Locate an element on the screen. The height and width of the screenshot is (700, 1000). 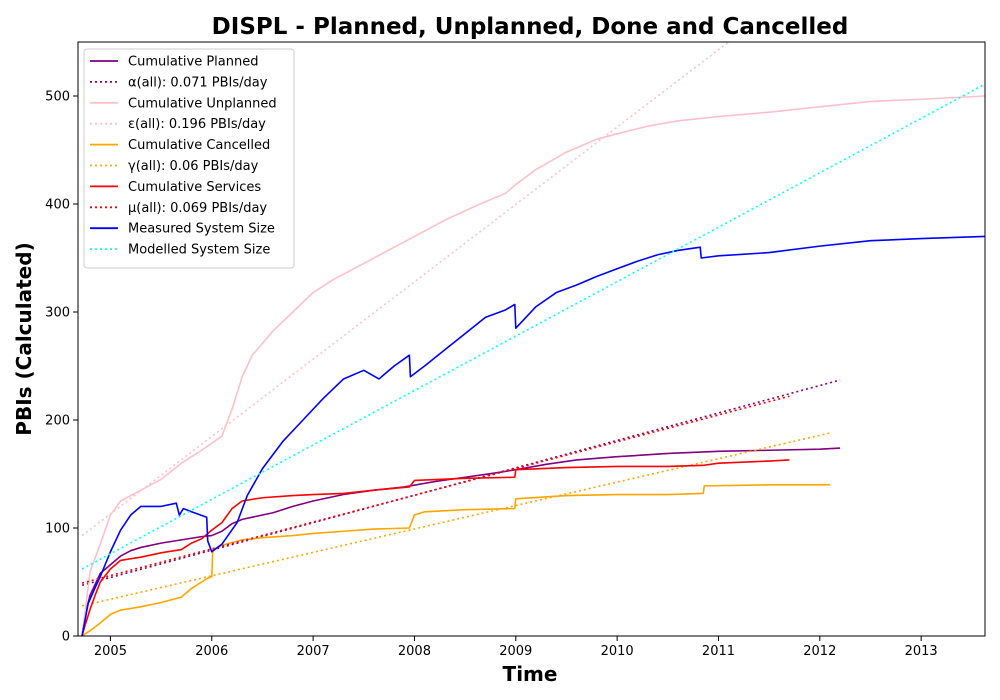
x-axis: 2005 2006 2007 2008 2009 2010 2011 2012 2013 is located at coordinates (516, 647).